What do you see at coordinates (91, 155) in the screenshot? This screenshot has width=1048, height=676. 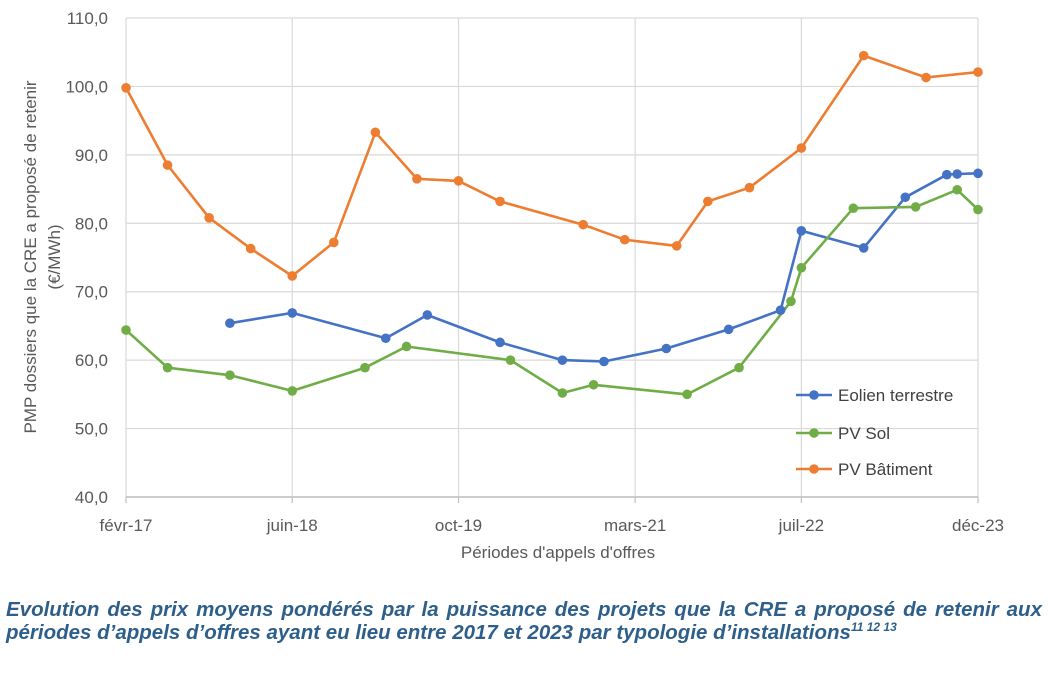 I see `y-tick-label: 90,0` at bounding box center [91, 155].